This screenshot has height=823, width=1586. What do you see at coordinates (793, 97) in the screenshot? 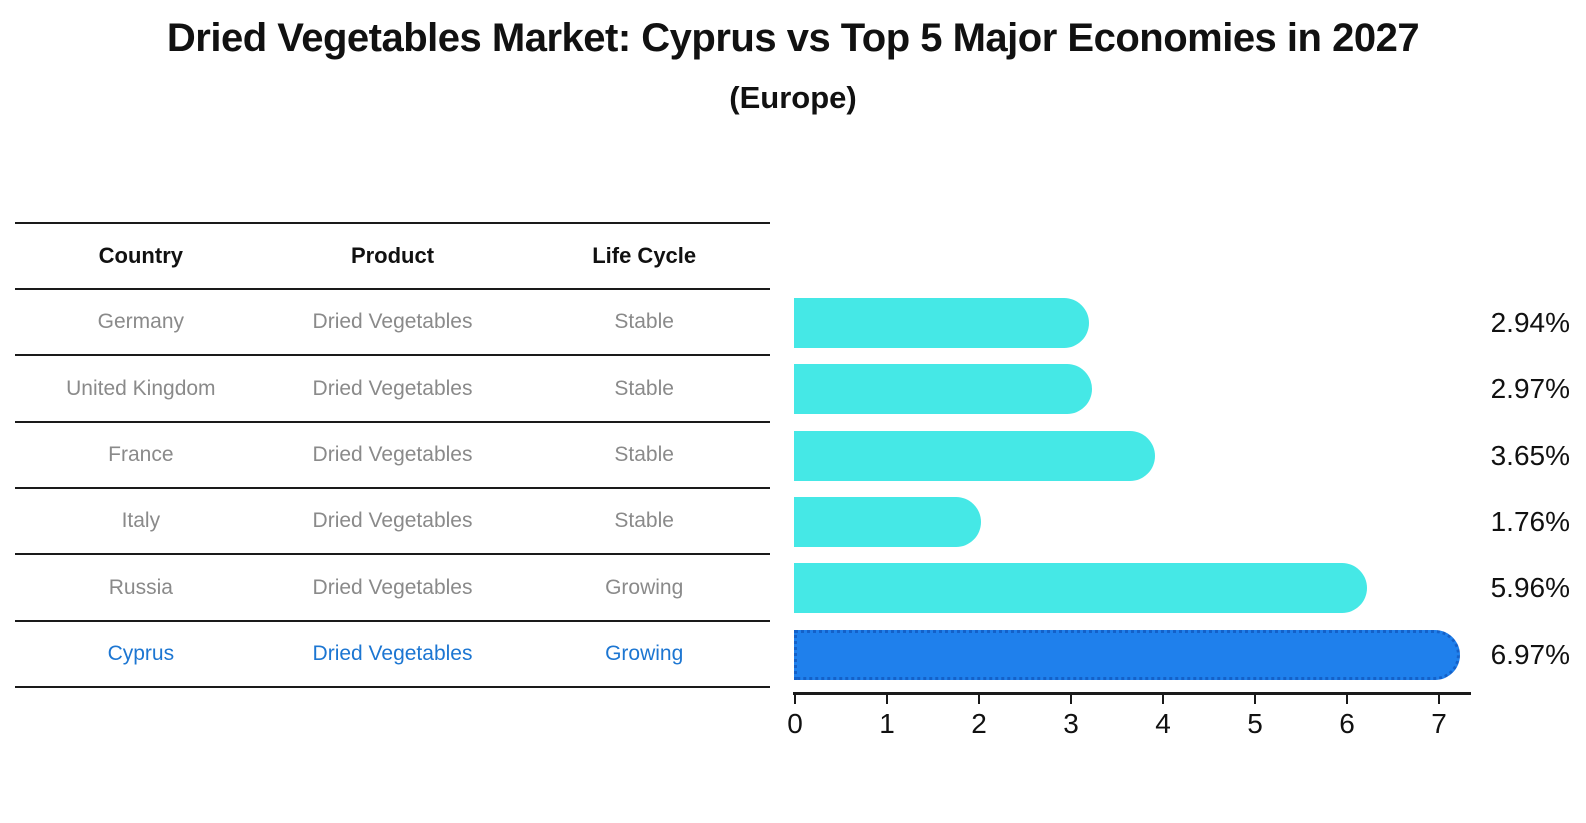
I see `page-subtitle: (Europe)` at bounding box center [793, 97].